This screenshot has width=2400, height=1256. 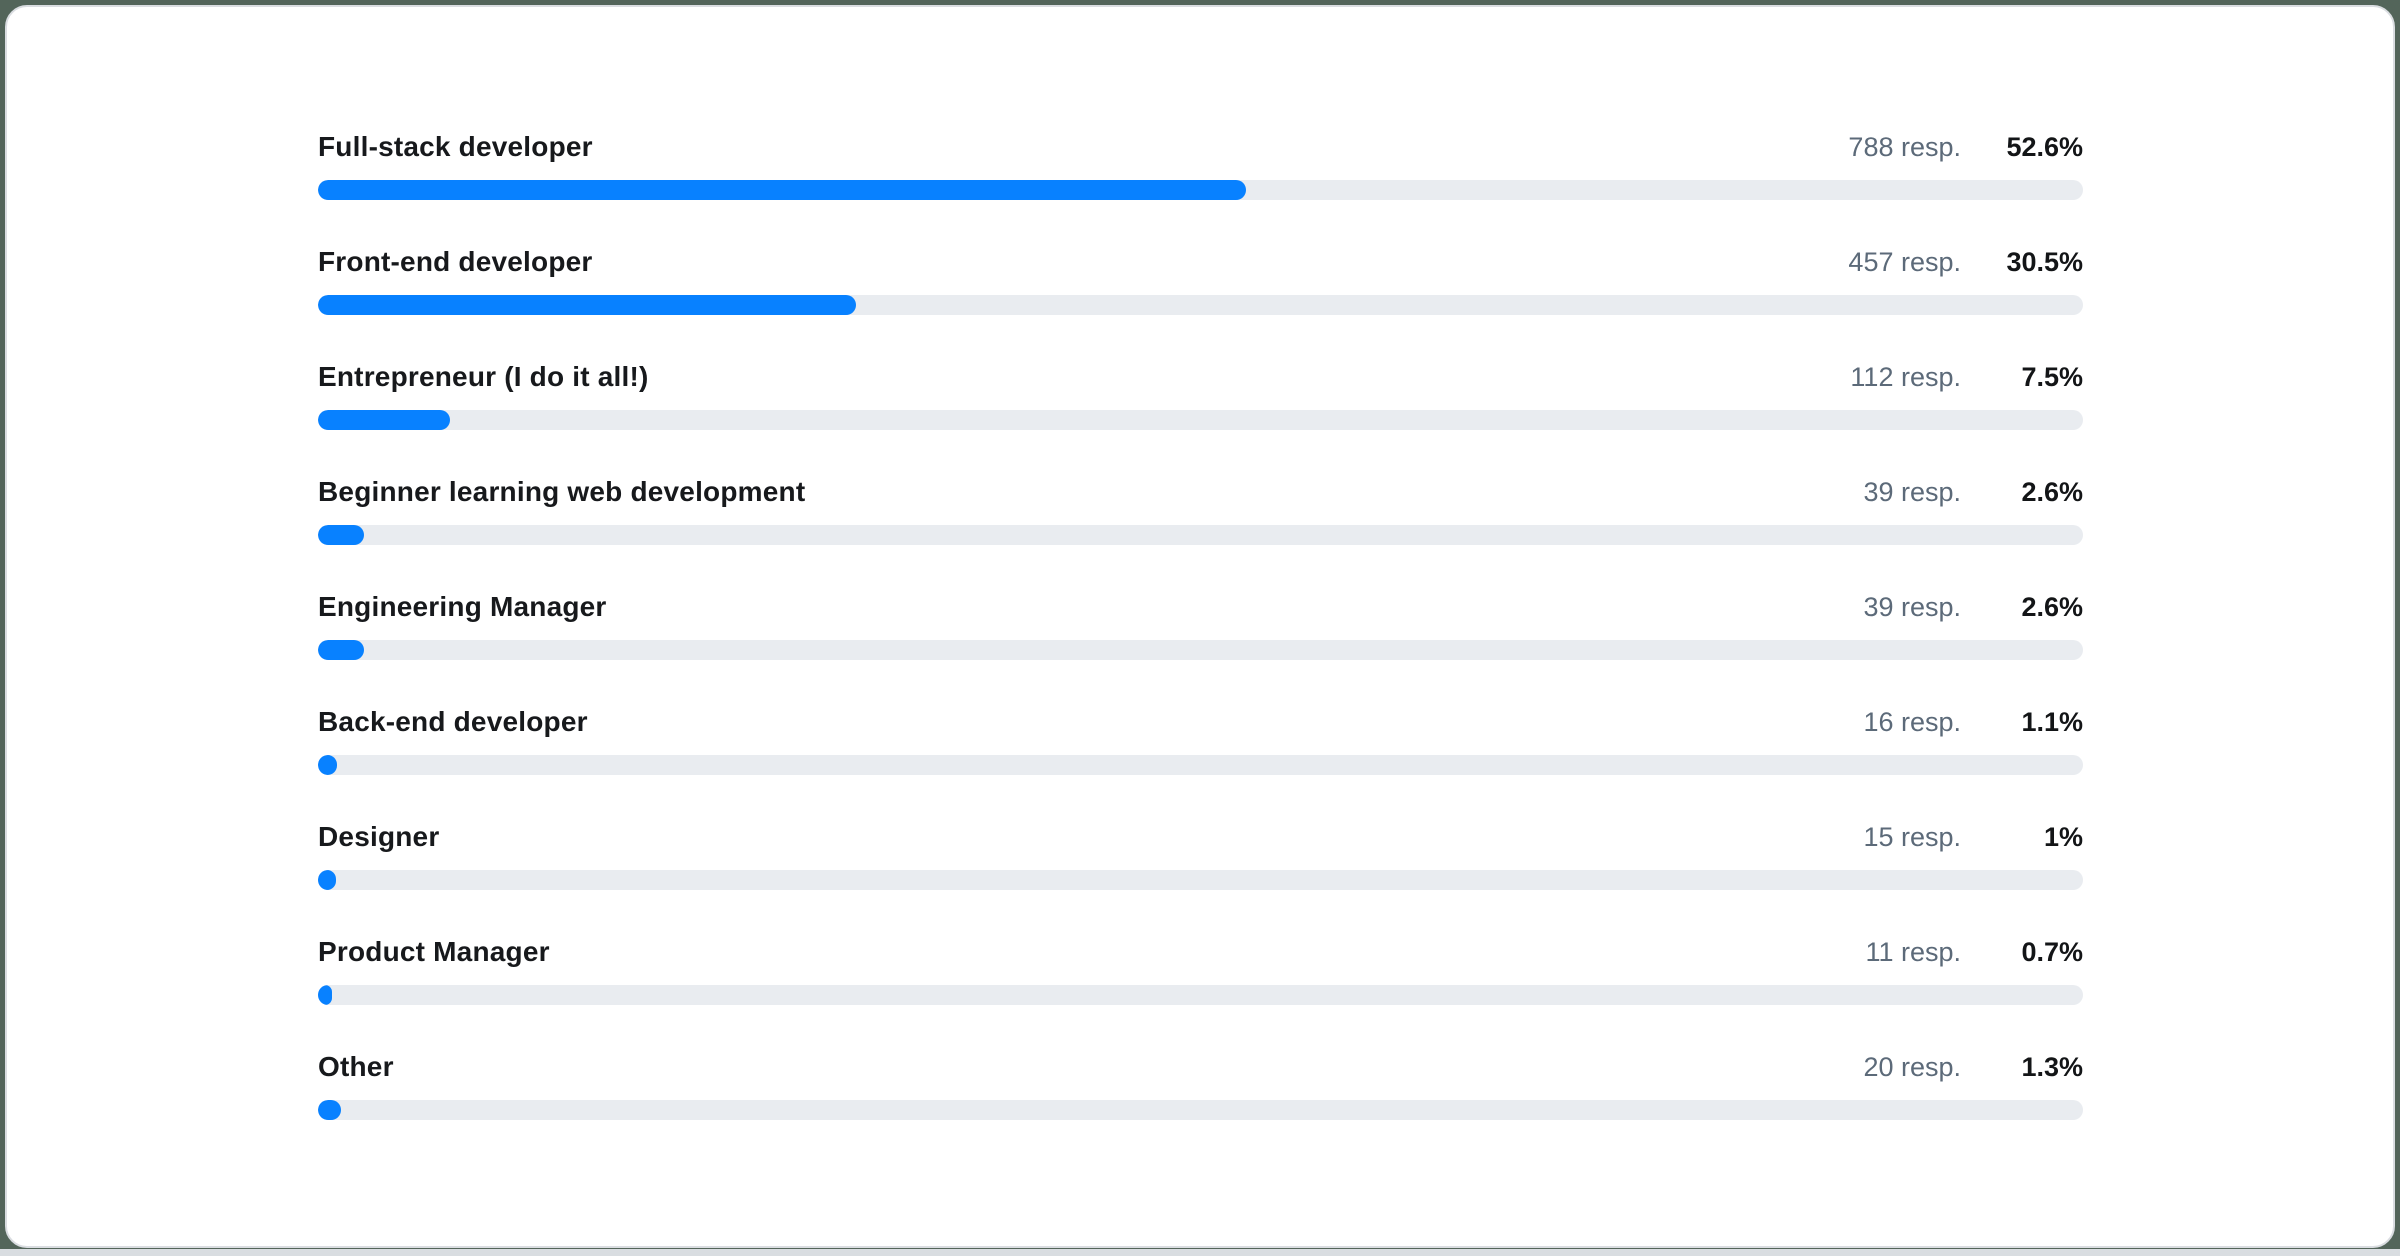 What do you see at coordinates (455, 261) in the screenshot?
I see `category-label: Front-end developer` at bounding box center [455, 261].